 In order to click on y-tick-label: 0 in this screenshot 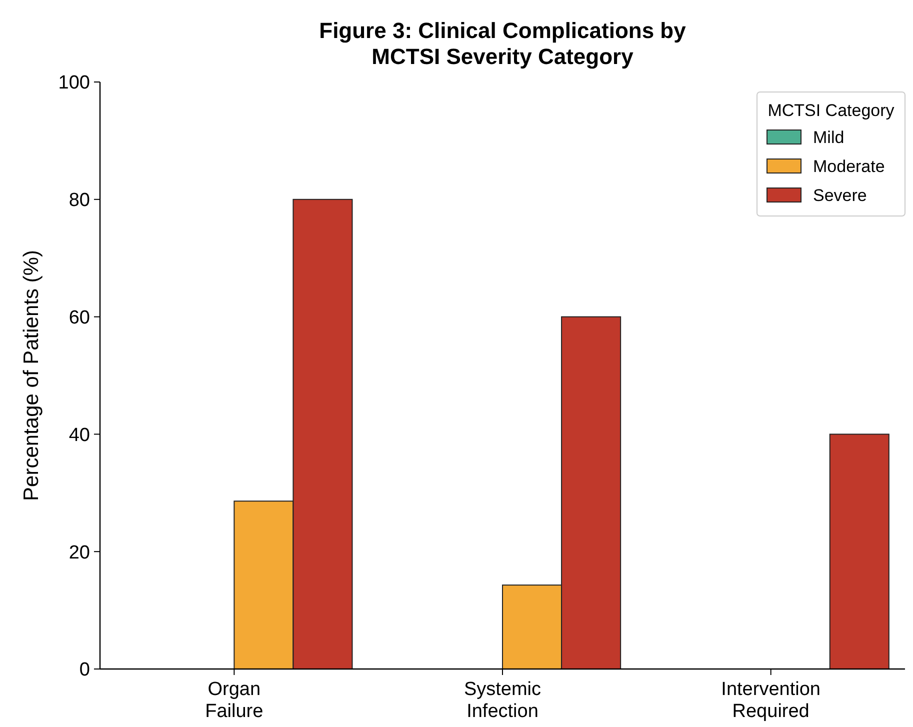, I will do `click(84, 670)`.